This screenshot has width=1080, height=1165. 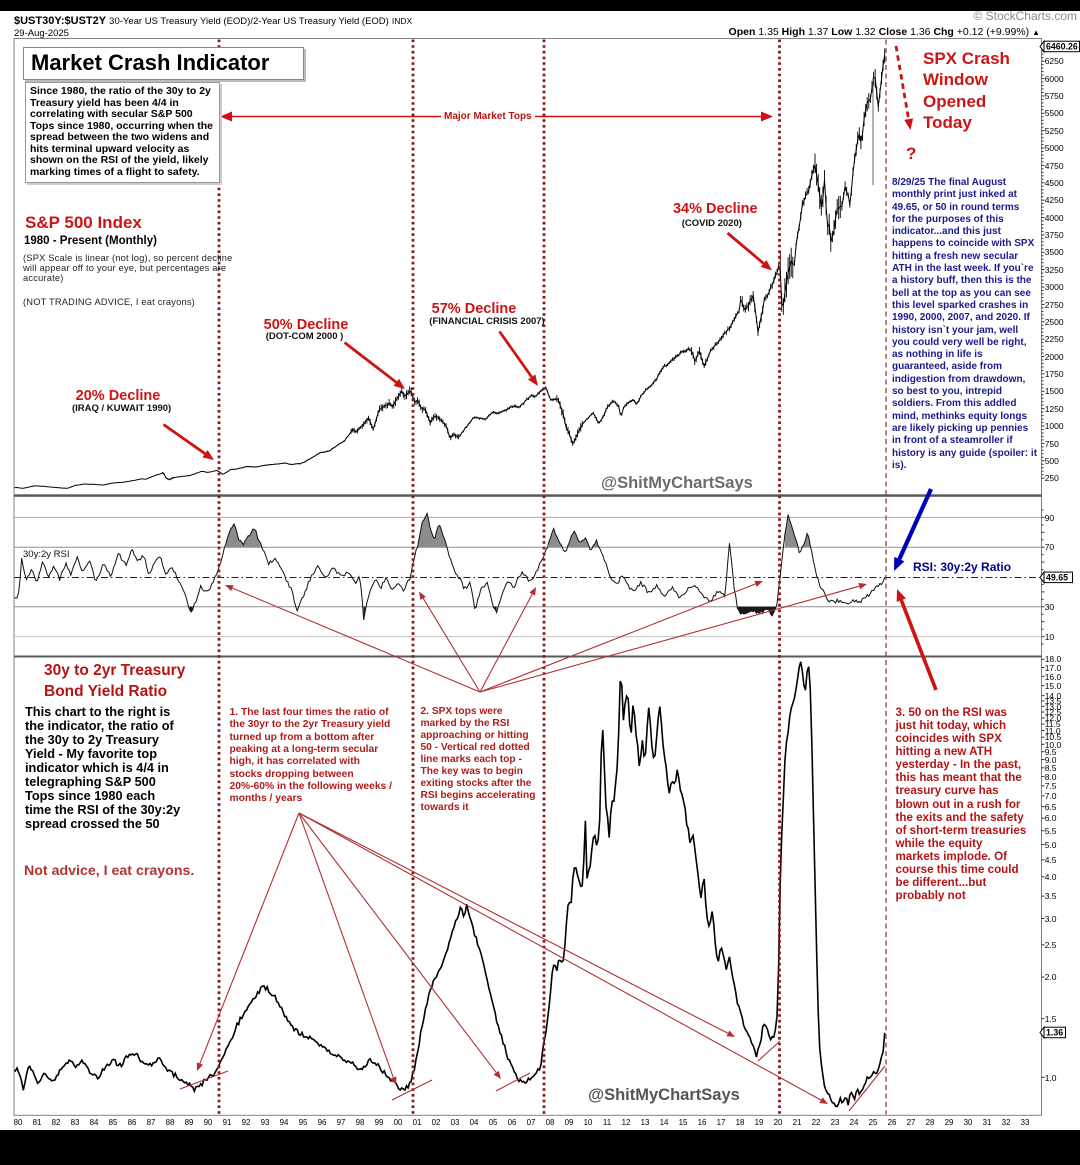 I want to click on svg-text: 1.36, so click(x=1054, y=1033).